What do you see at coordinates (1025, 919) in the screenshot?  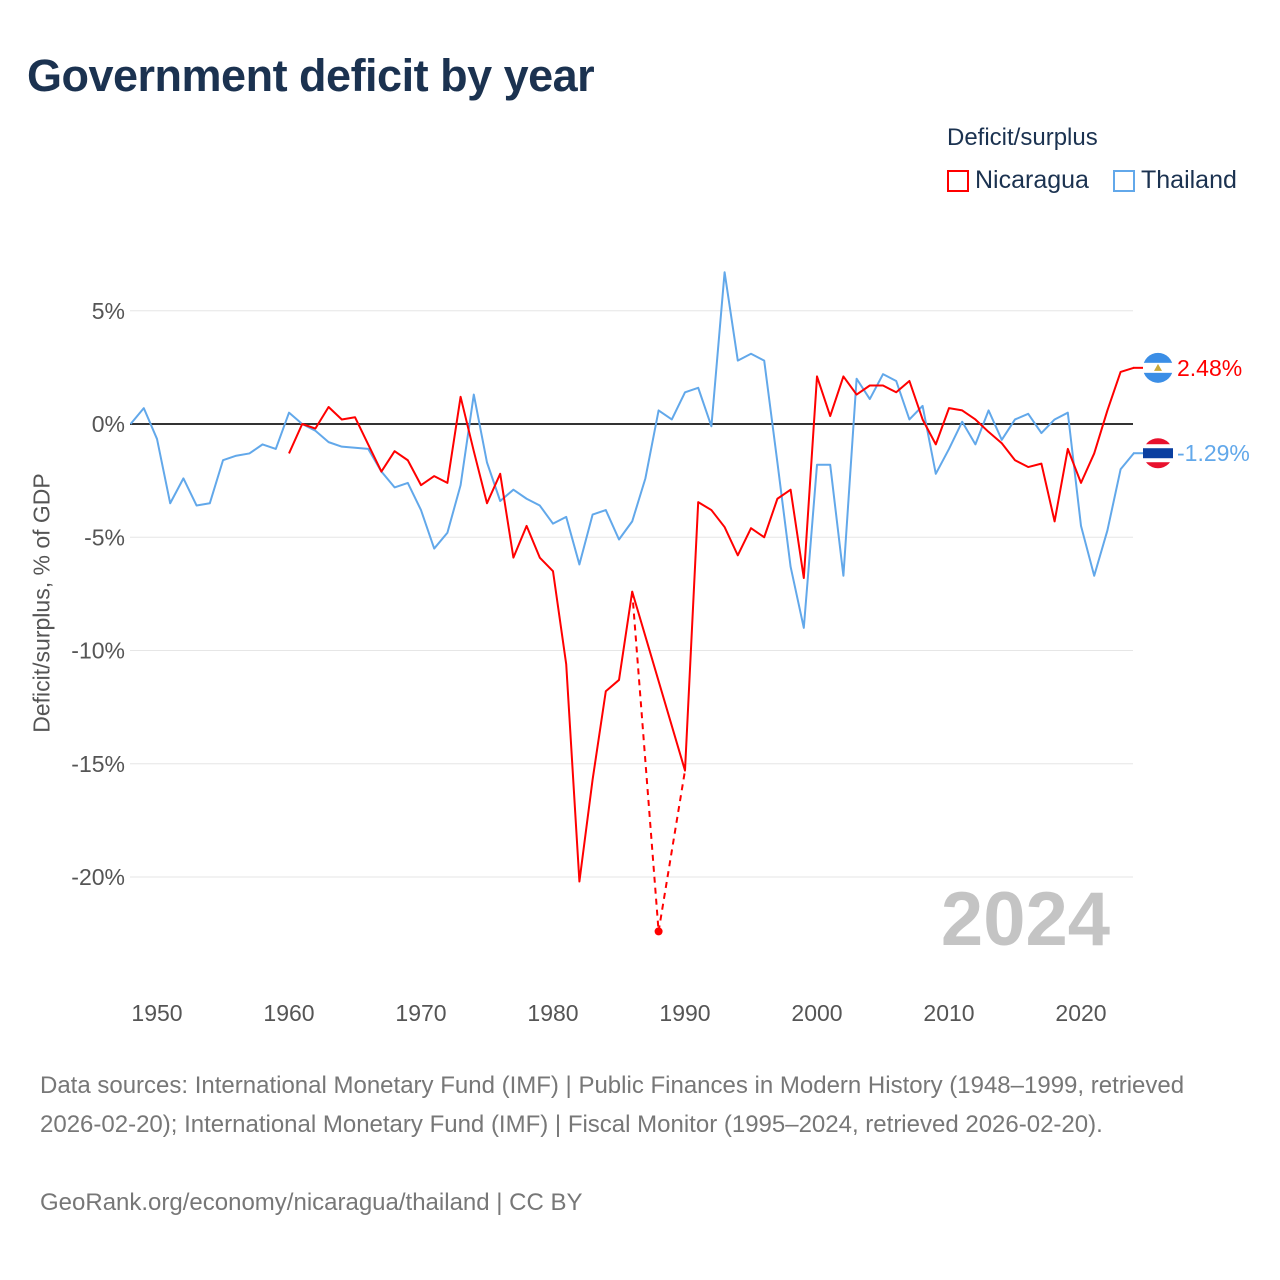 I see `year-watermark: 2024` at bounding box center [1025, 919].